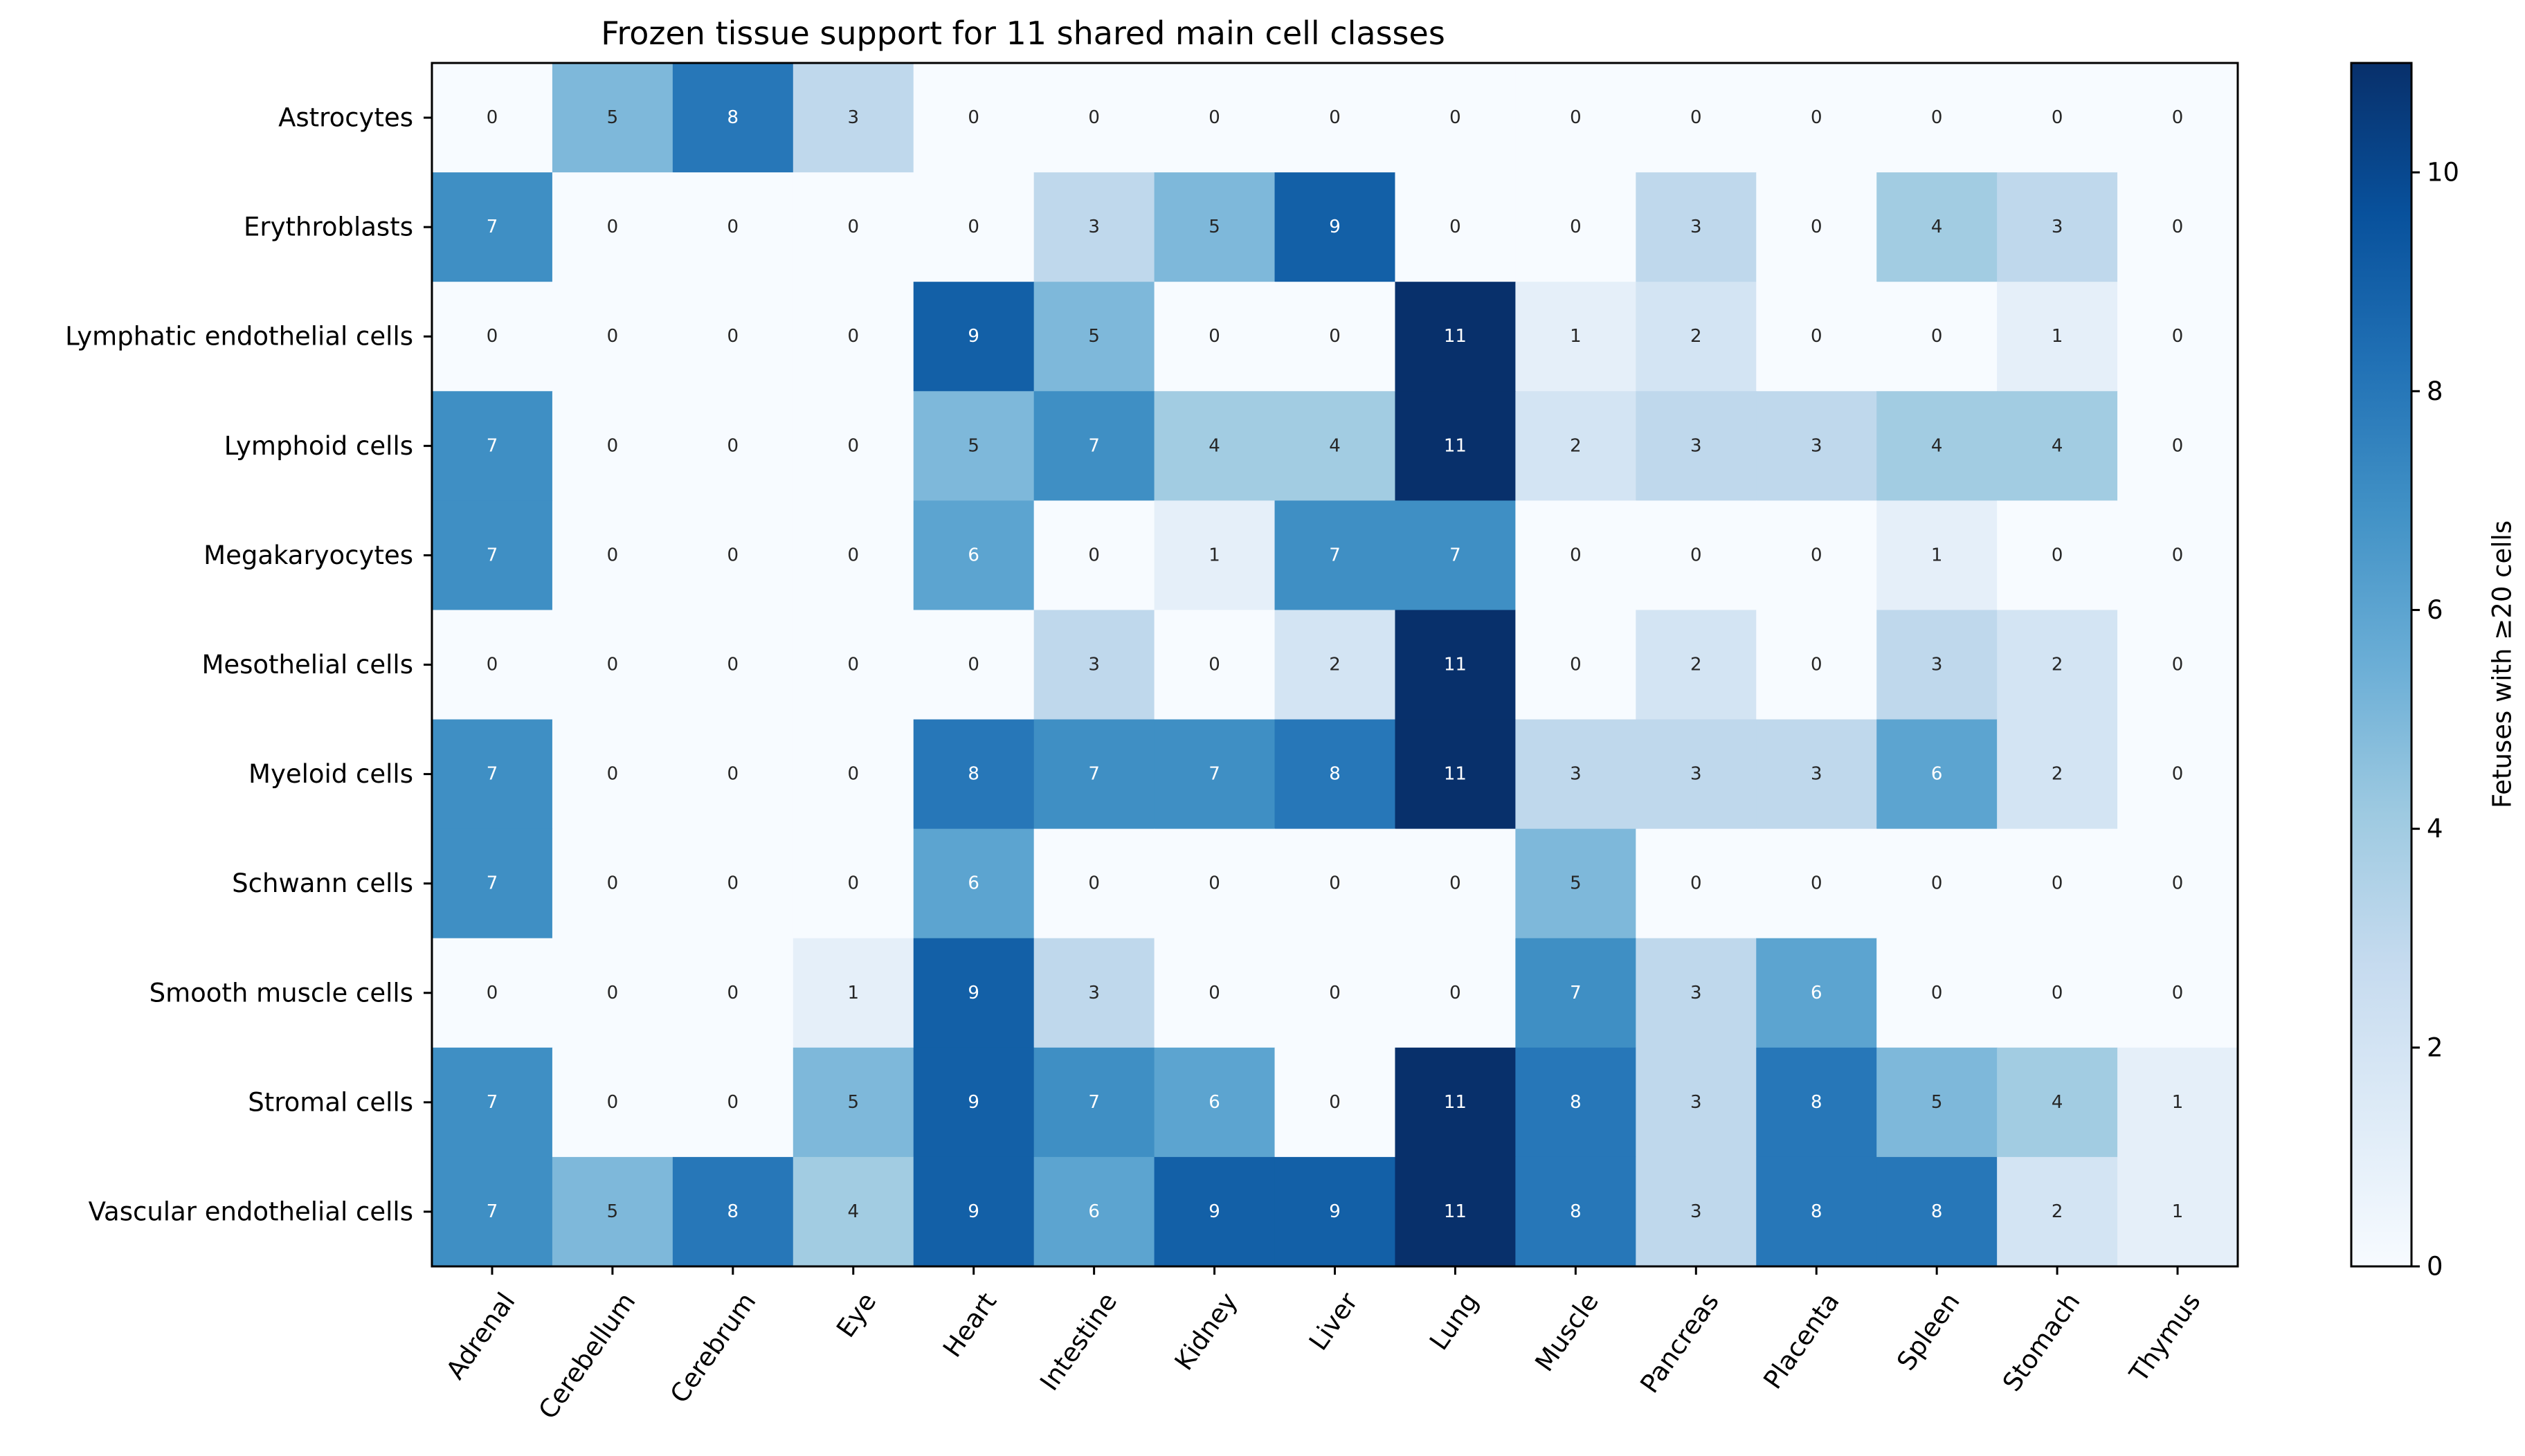 The width and height of the screenshot is (2525, 1456). I want to click on y-tick-label: Erythroblasts, so click(328, 227).